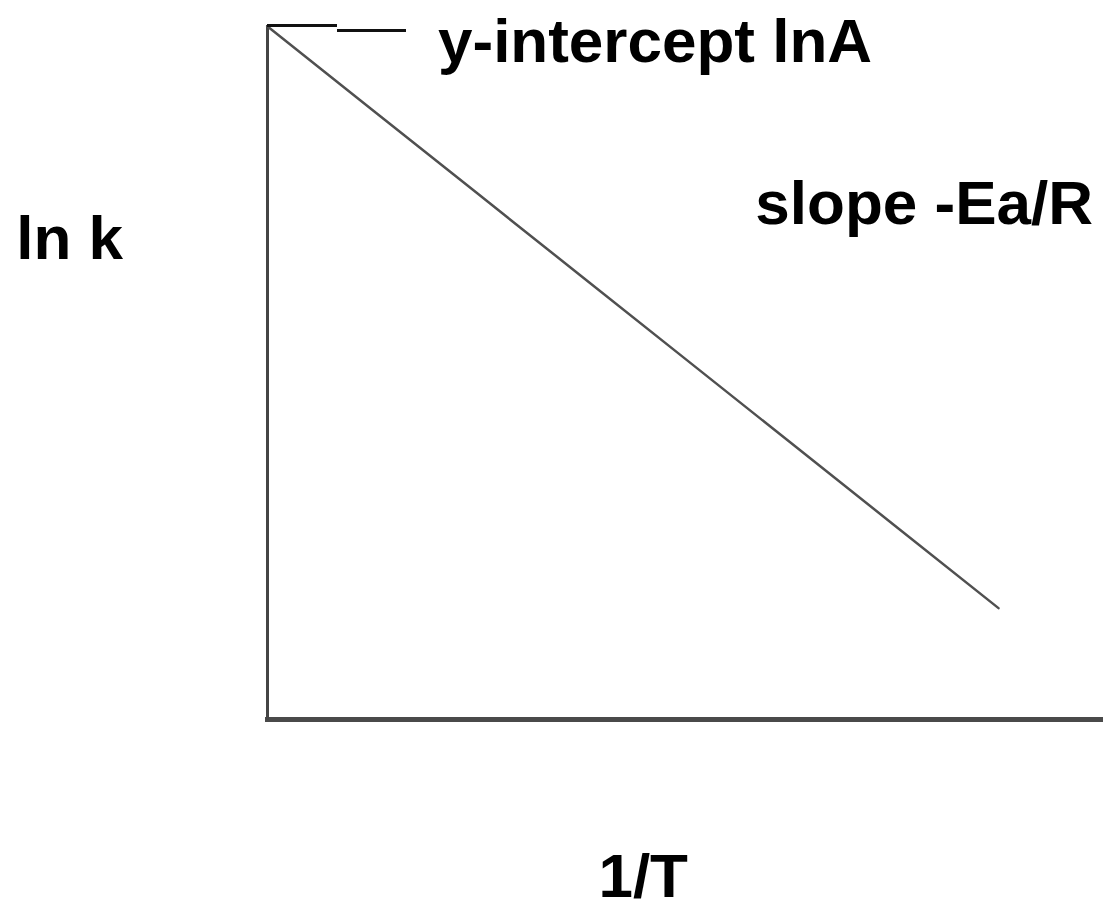 The height and width of the screenshot is (903, 1103). What do you see at coordinates (924, 202) in the screenshot?
I see `annotation: slope -Ea/R` at bounding box center [924, 202].